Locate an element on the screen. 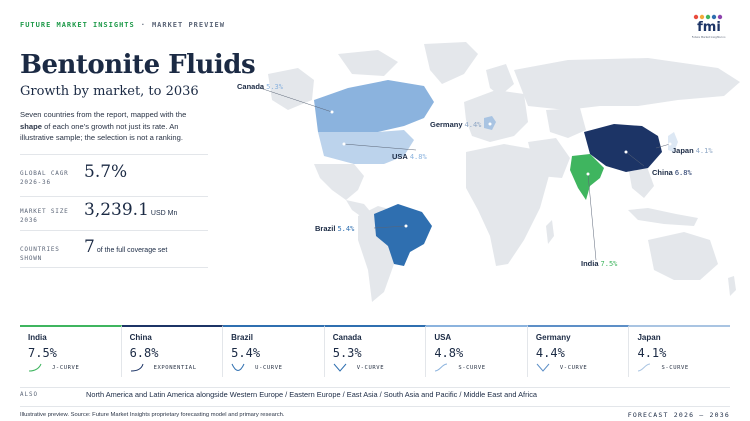  stat-global-cagr: GLOBAL CAGR 2026-36 5.7% is located at coordinates (114, 175).